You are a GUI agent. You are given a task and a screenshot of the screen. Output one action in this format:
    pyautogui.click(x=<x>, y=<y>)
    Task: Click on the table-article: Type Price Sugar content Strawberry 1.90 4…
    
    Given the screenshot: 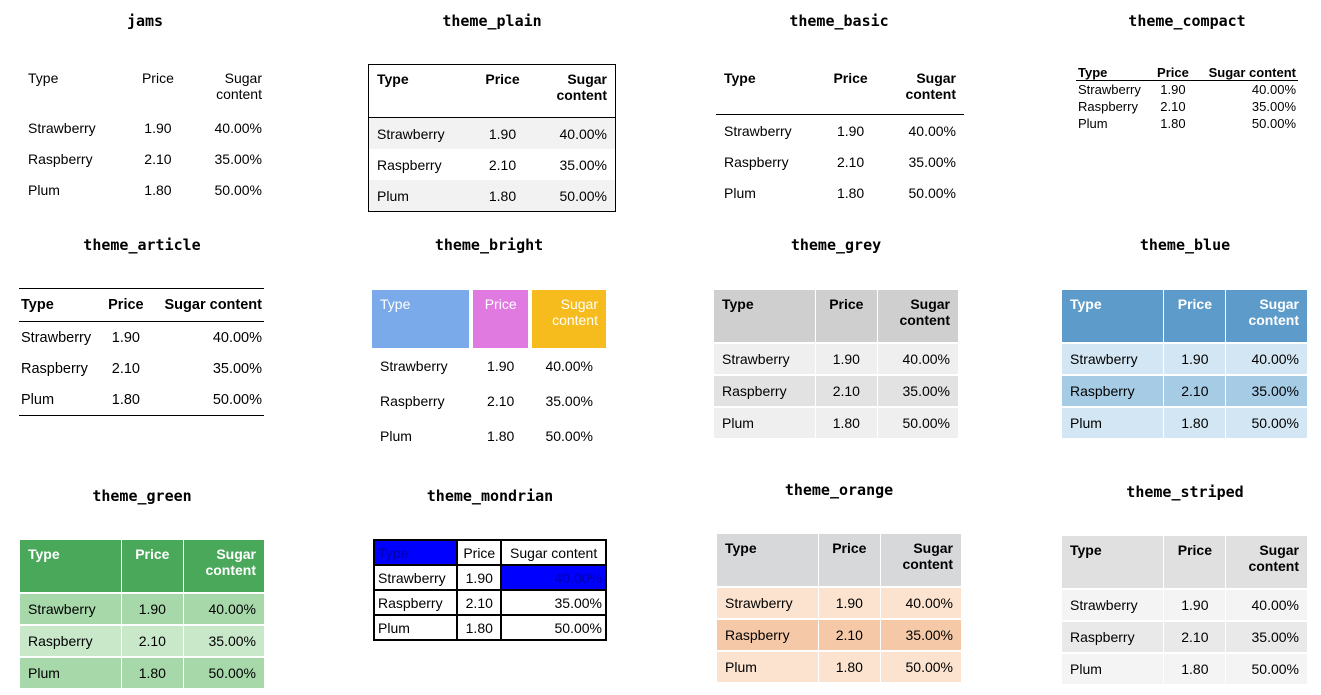 What is the action you would take?
    pyautogui.click(x=141, y=352)
    